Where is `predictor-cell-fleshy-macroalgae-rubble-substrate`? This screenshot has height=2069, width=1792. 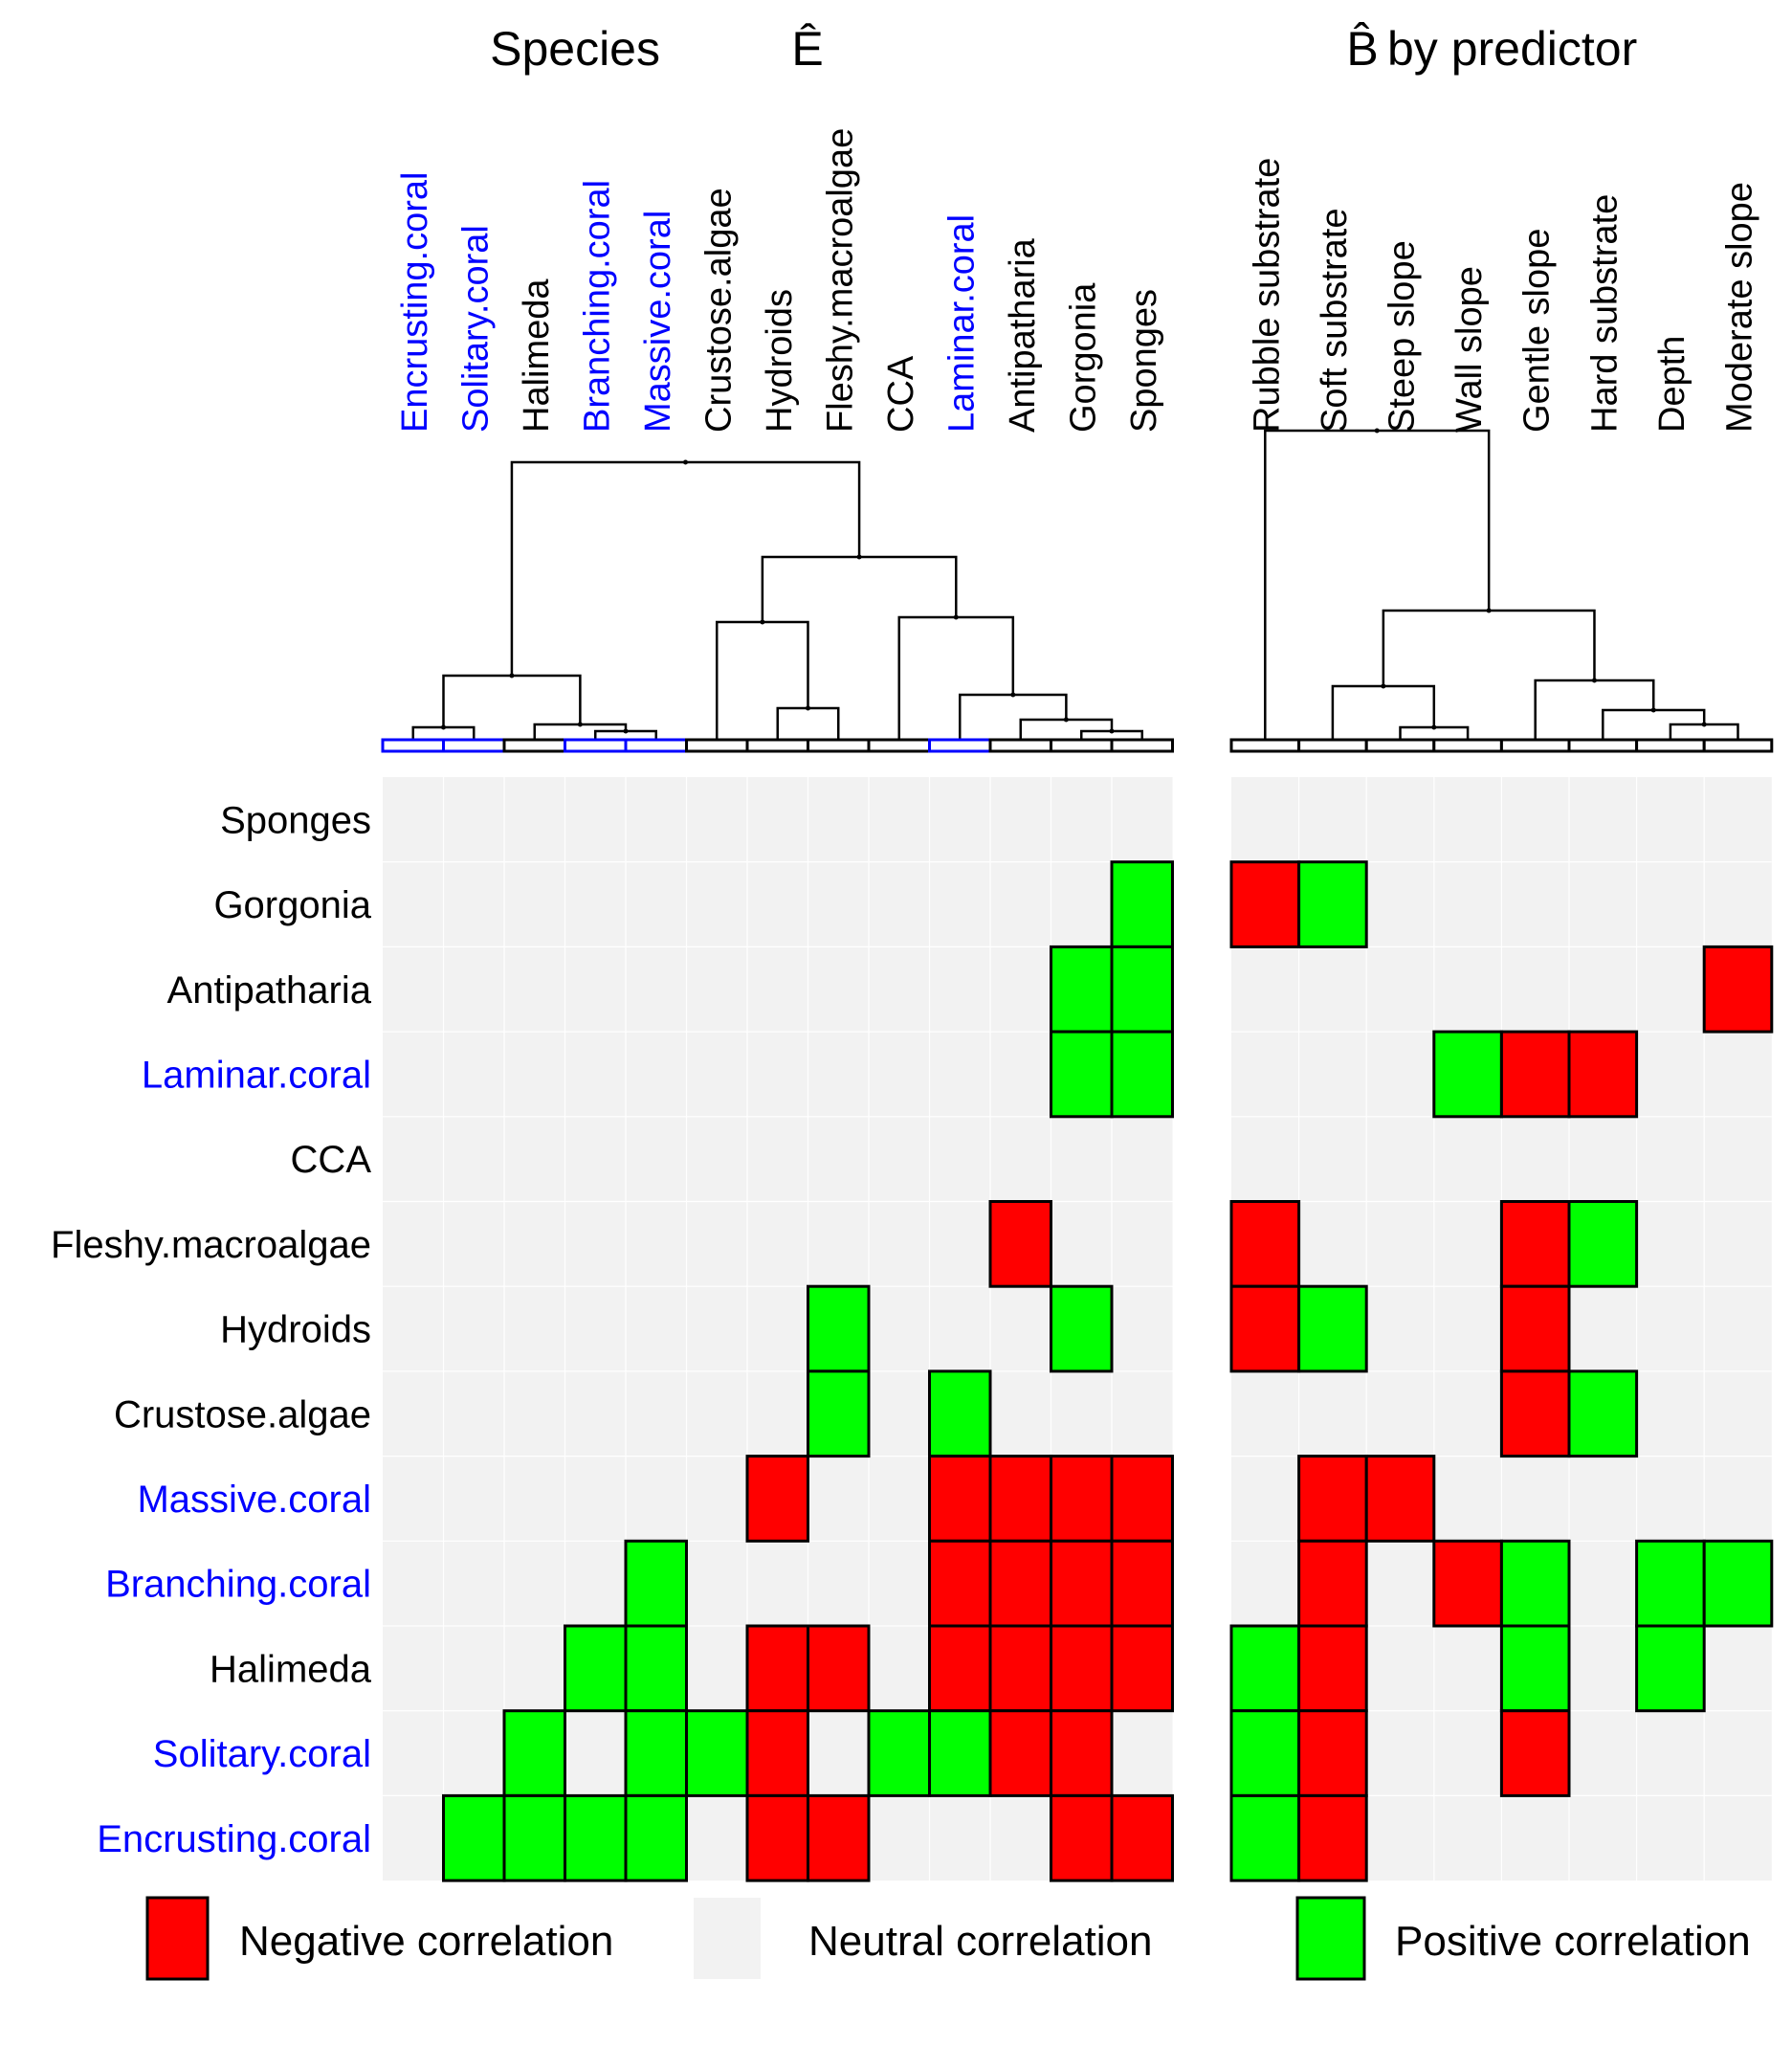
predictor-cell-fleshy-macroalgae-rubble-substrate is located at coordinates (1265, 1244).